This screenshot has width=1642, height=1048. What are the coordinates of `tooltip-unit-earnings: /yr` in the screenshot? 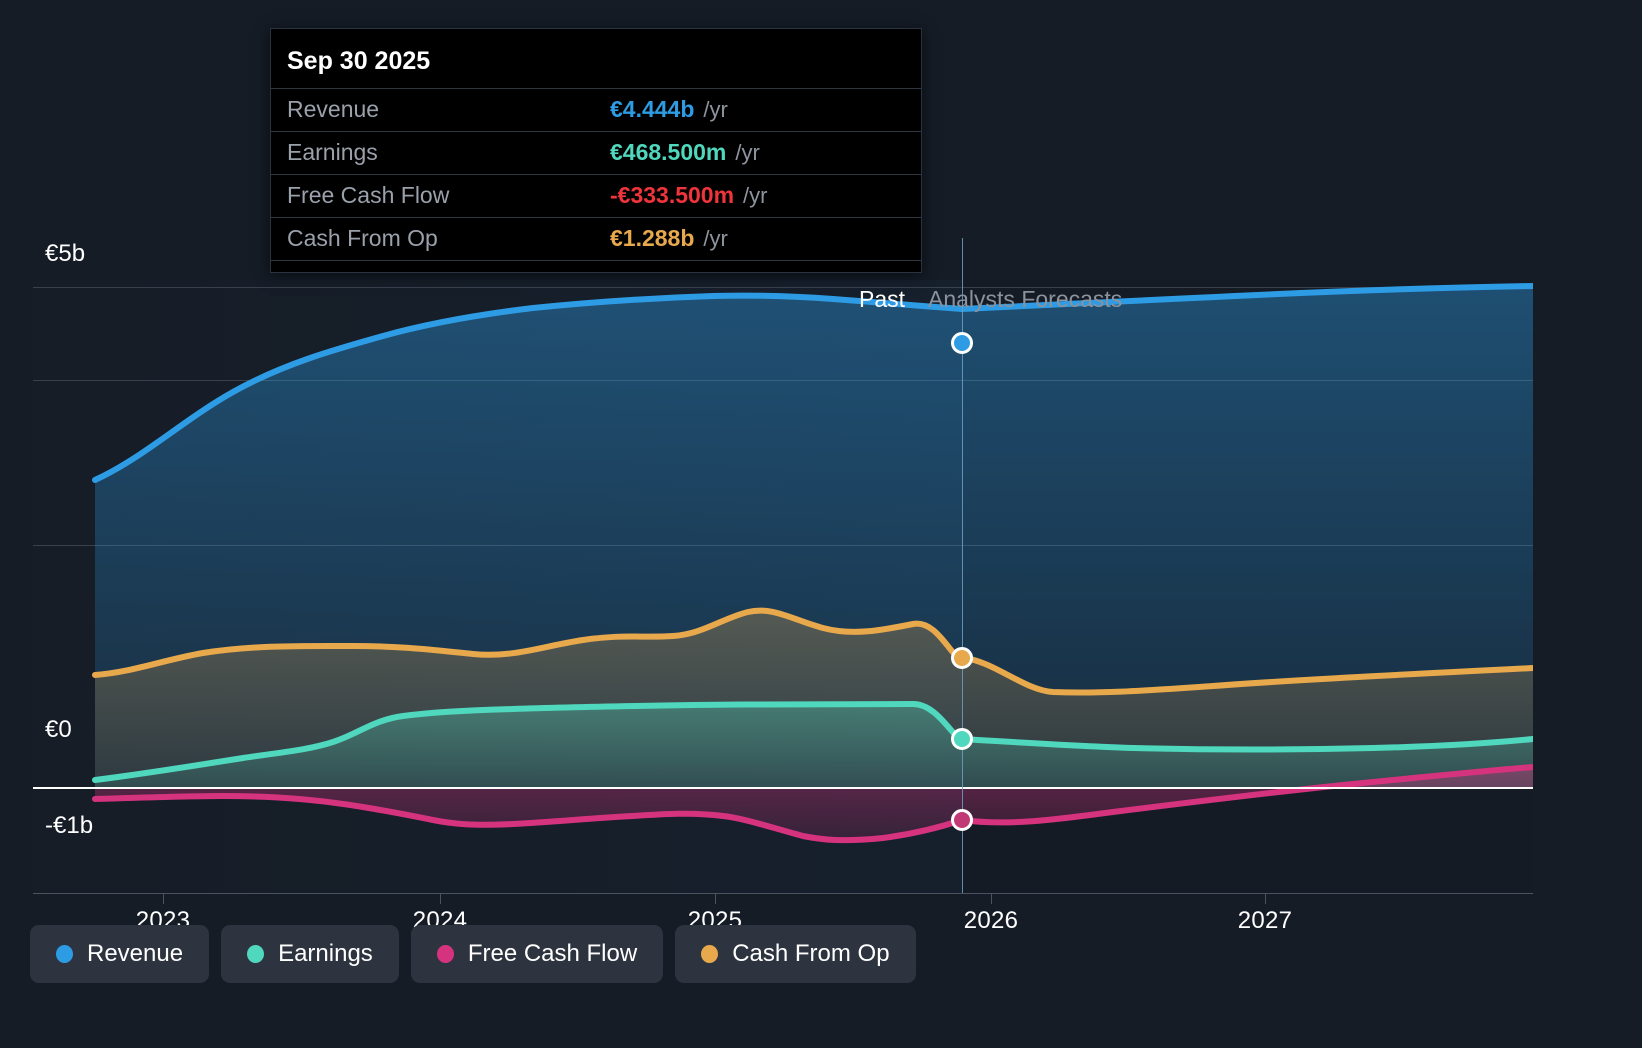 It's located at (747, 152).